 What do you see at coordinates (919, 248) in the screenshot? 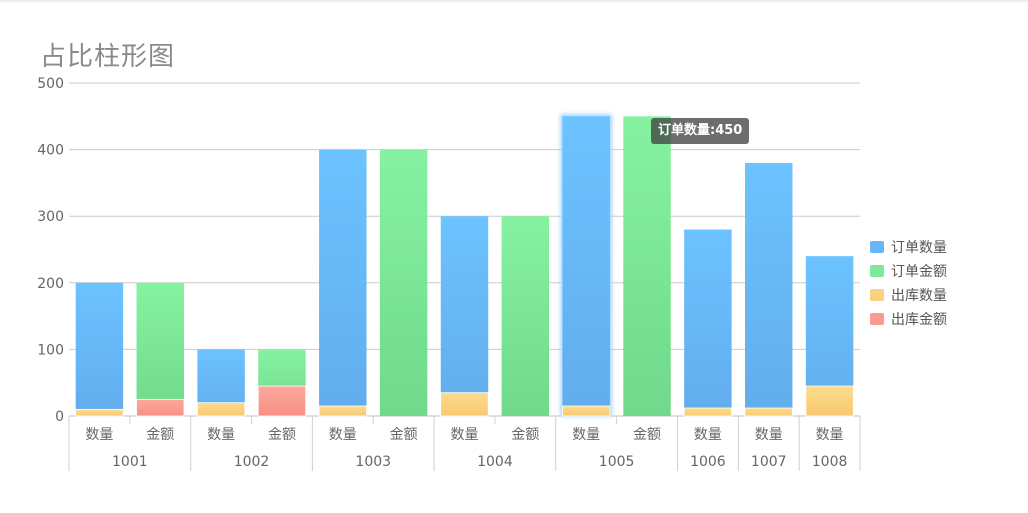
I see `legend-label: 订单数量` at bounding box center [919, 248].